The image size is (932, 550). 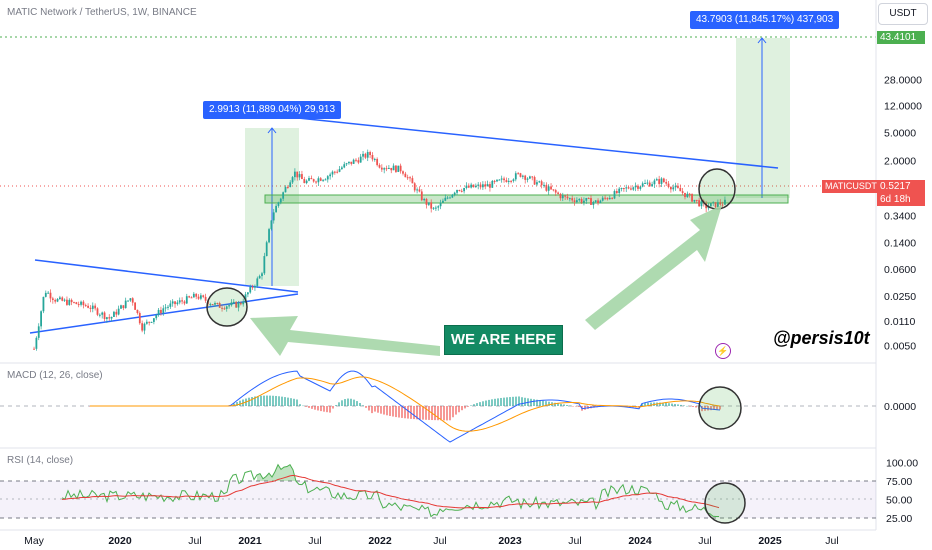 I want to click on currency-selector: USDT, so click(x=903, y=14).